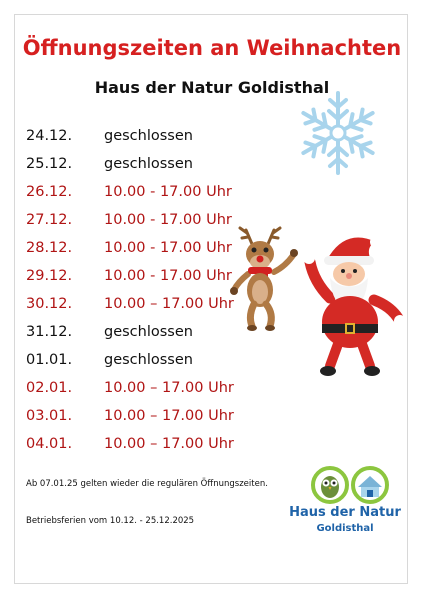 This screenshot has height=600, width=424. I want to click on schedule-row: 30.12. 10.00 – 17.00 Uhr, so click(136, 308).